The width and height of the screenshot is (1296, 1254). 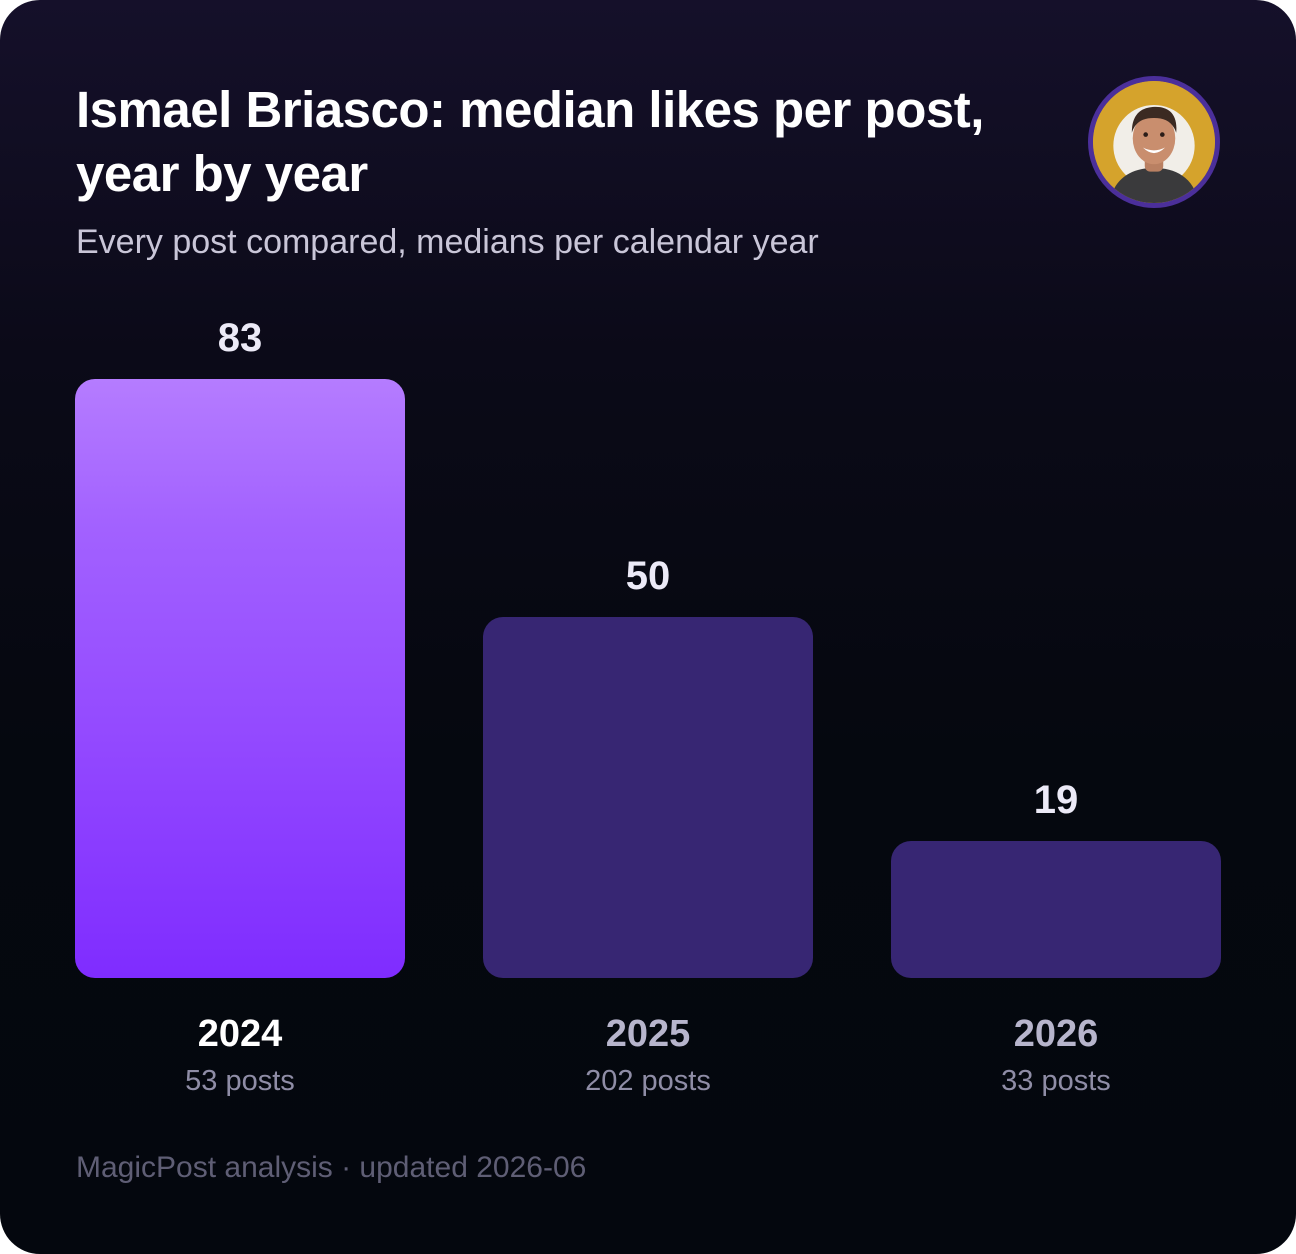 I want to click on category-label-2025: 2025, so click(x=648, y=1034).